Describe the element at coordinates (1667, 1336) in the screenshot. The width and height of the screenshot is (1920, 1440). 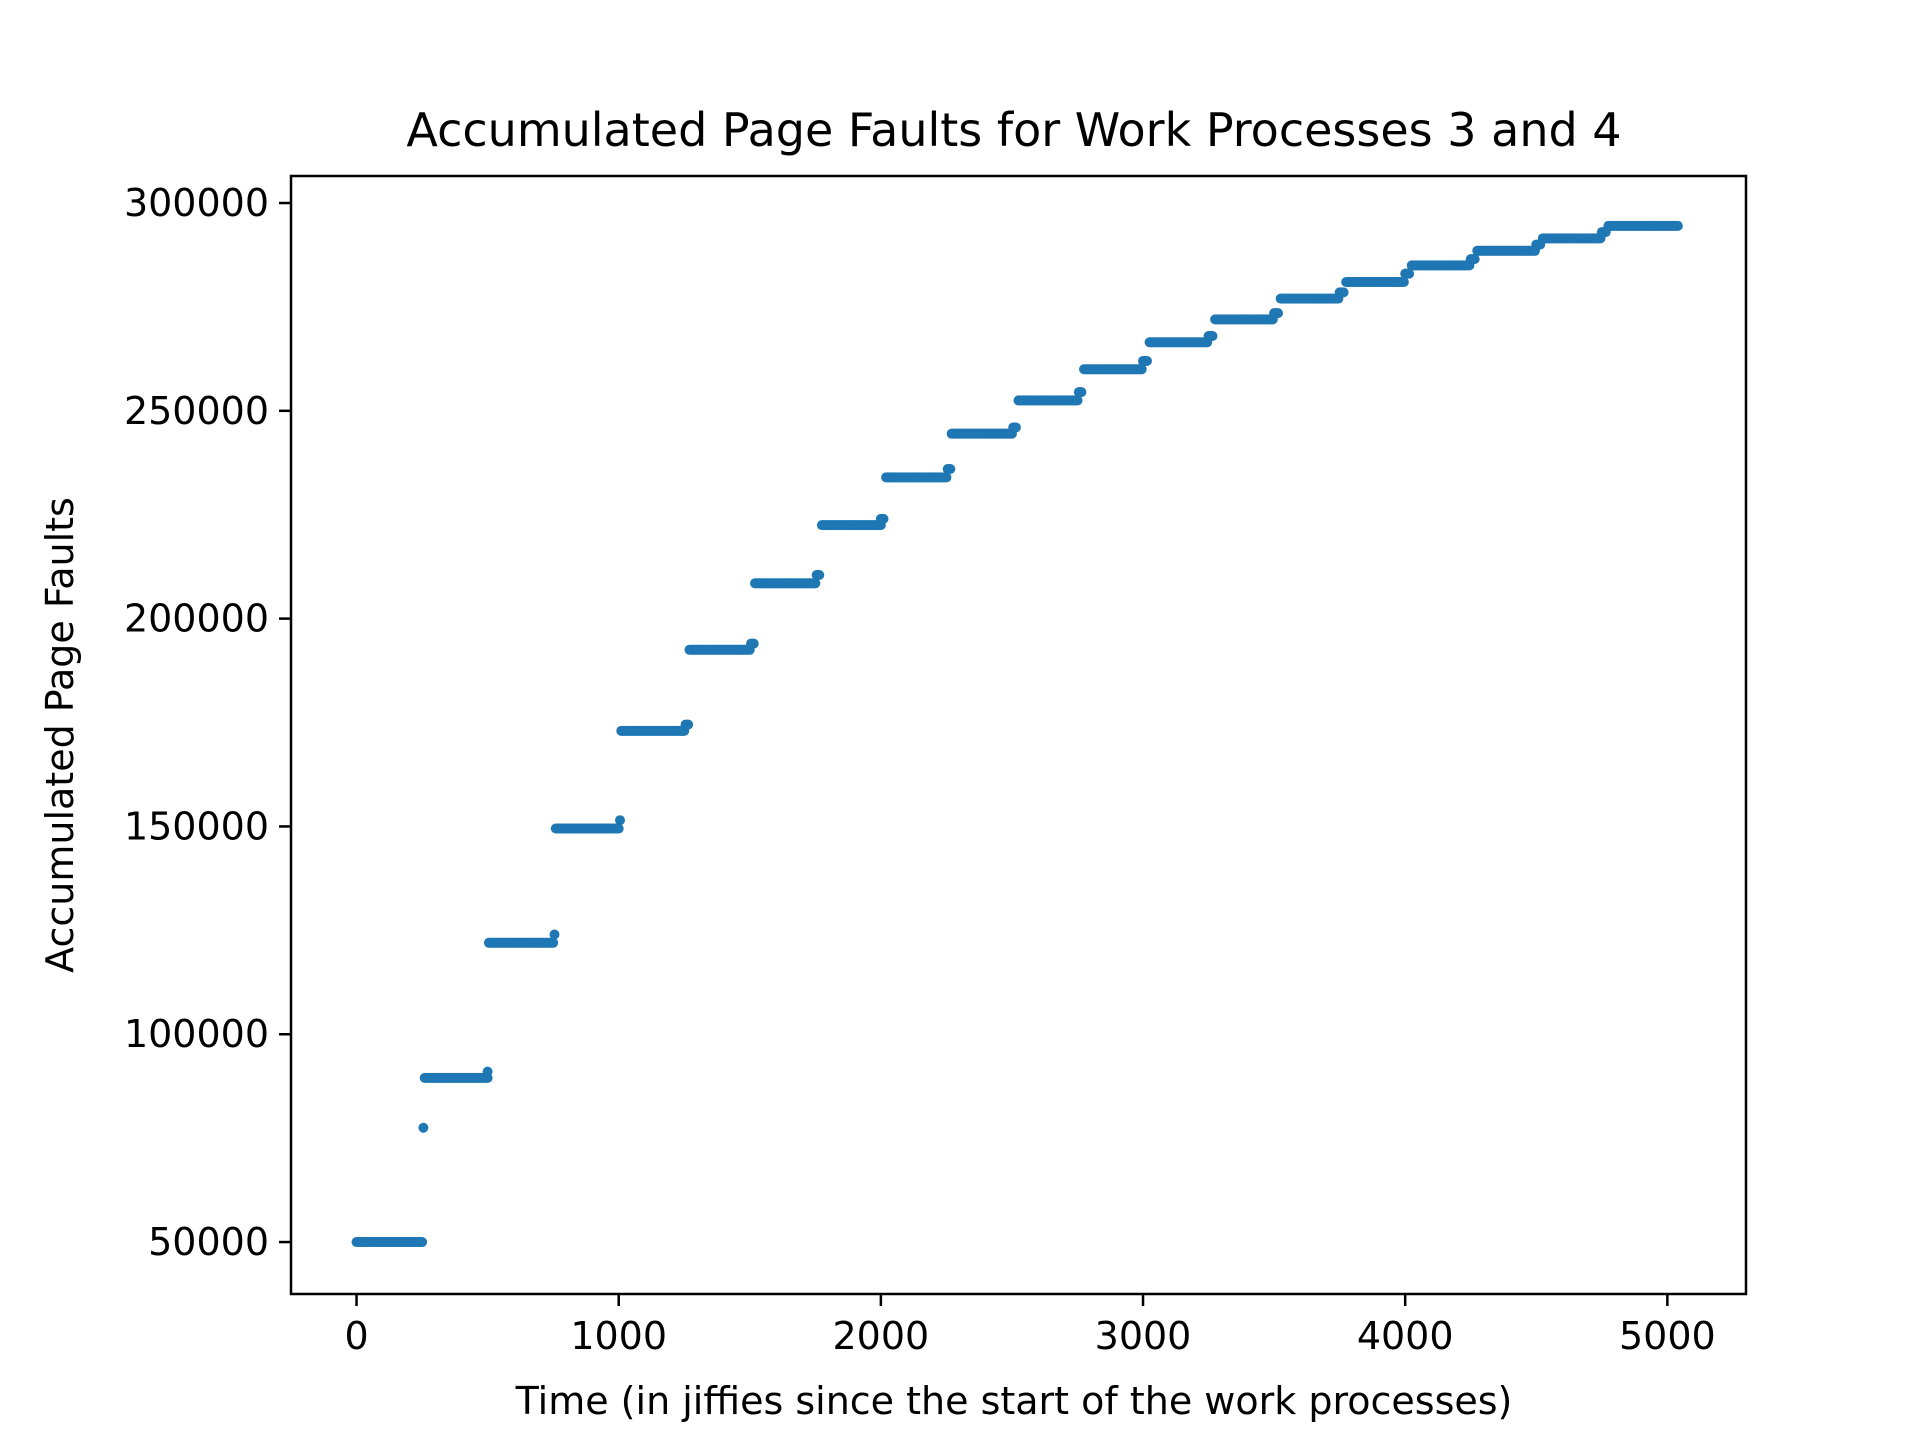
I see `x-tick-label: 5000` at that location.